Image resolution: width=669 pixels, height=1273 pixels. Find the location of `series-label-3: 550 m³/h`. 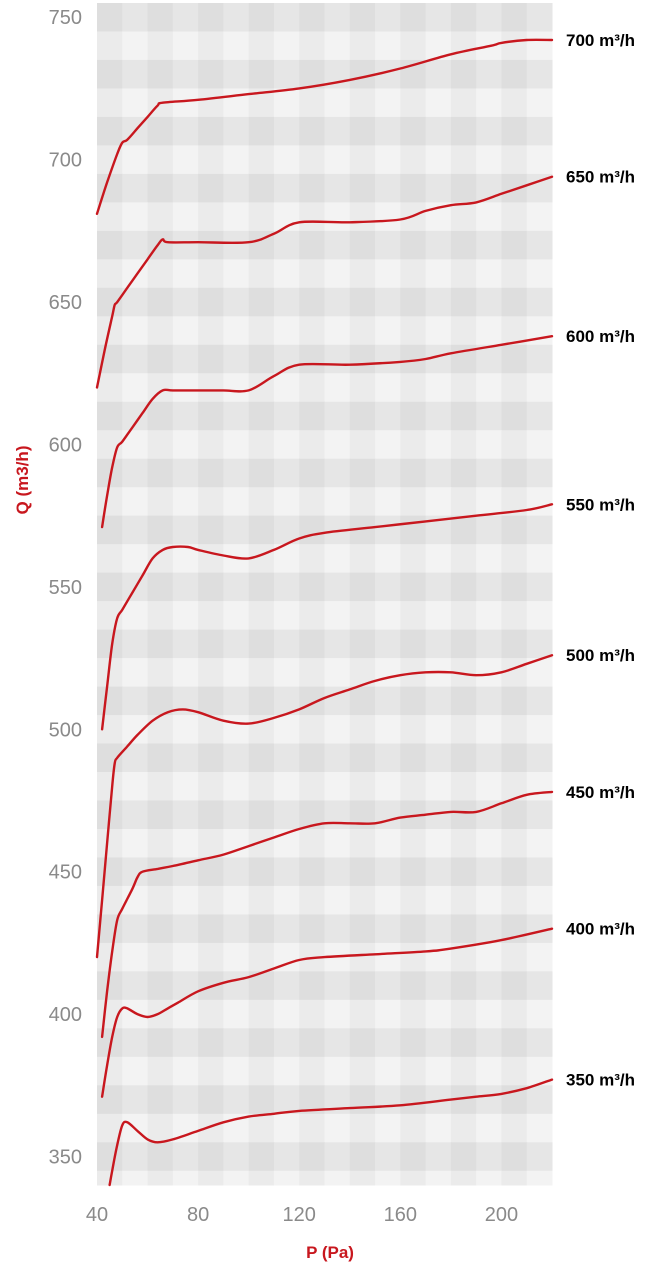

series-label-3: 550 m³/h is located at coordinates (600, 504).